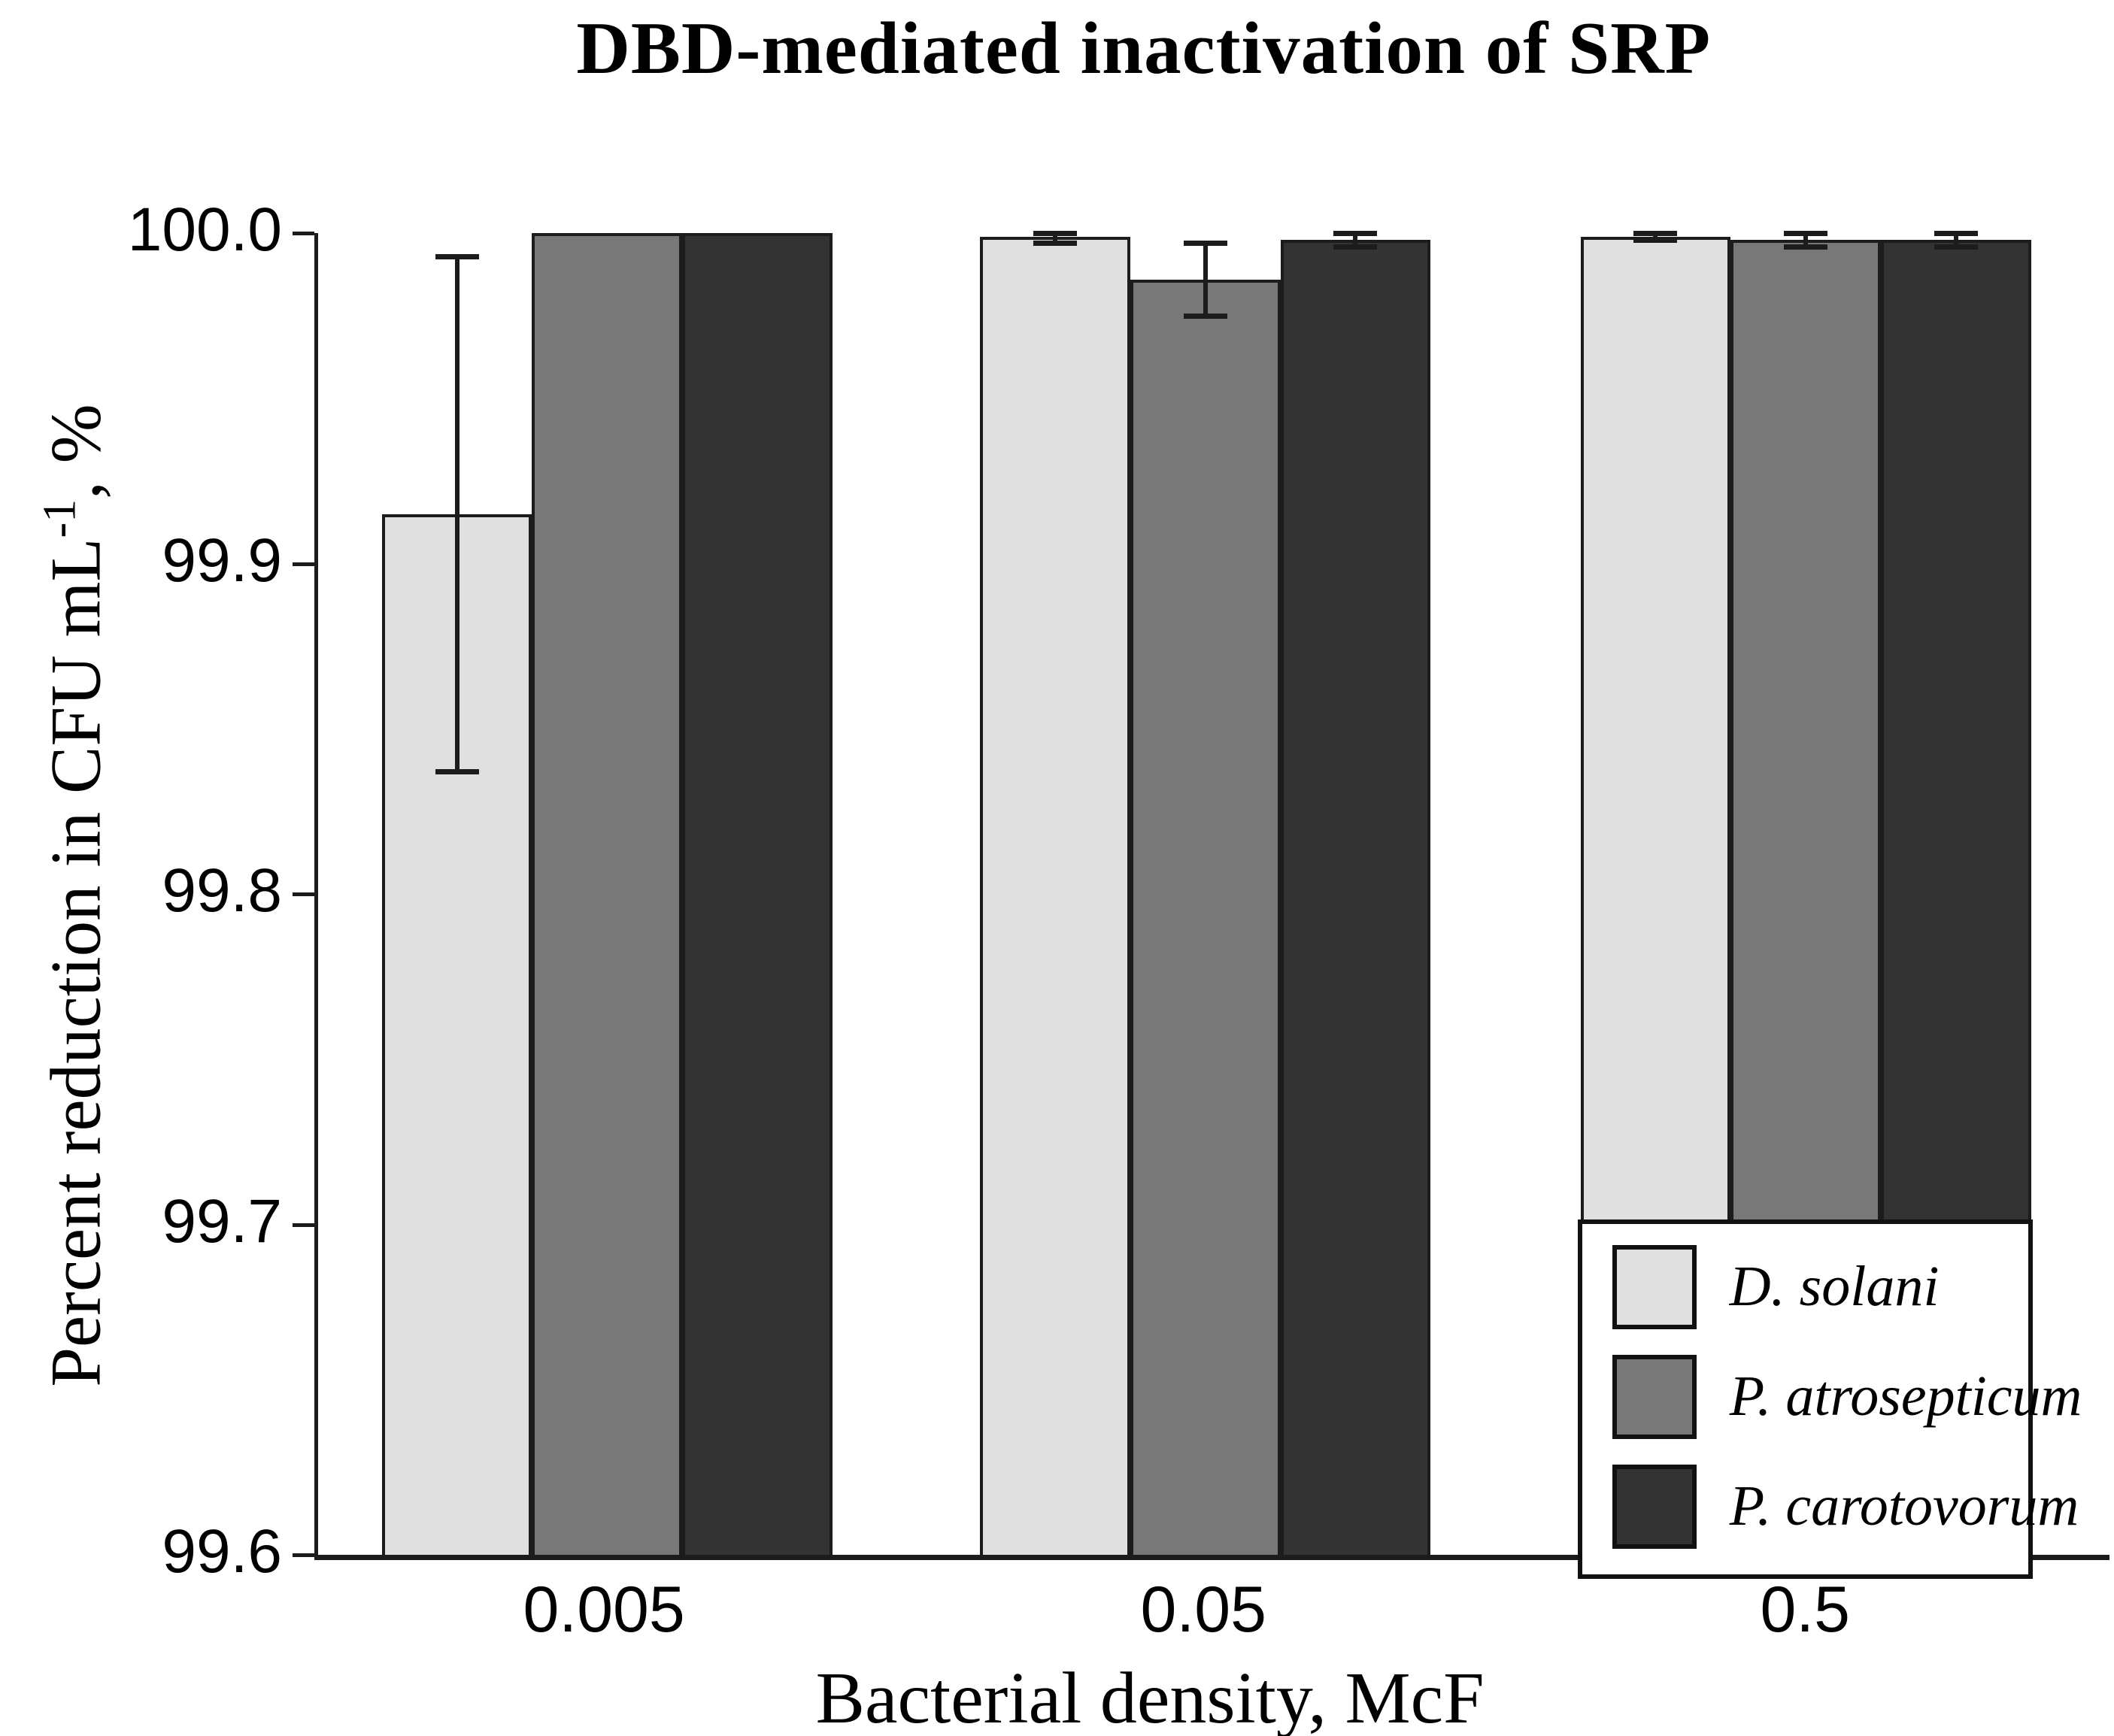  I want to click on y-tick-label: 99.6, so click(222, 1551).